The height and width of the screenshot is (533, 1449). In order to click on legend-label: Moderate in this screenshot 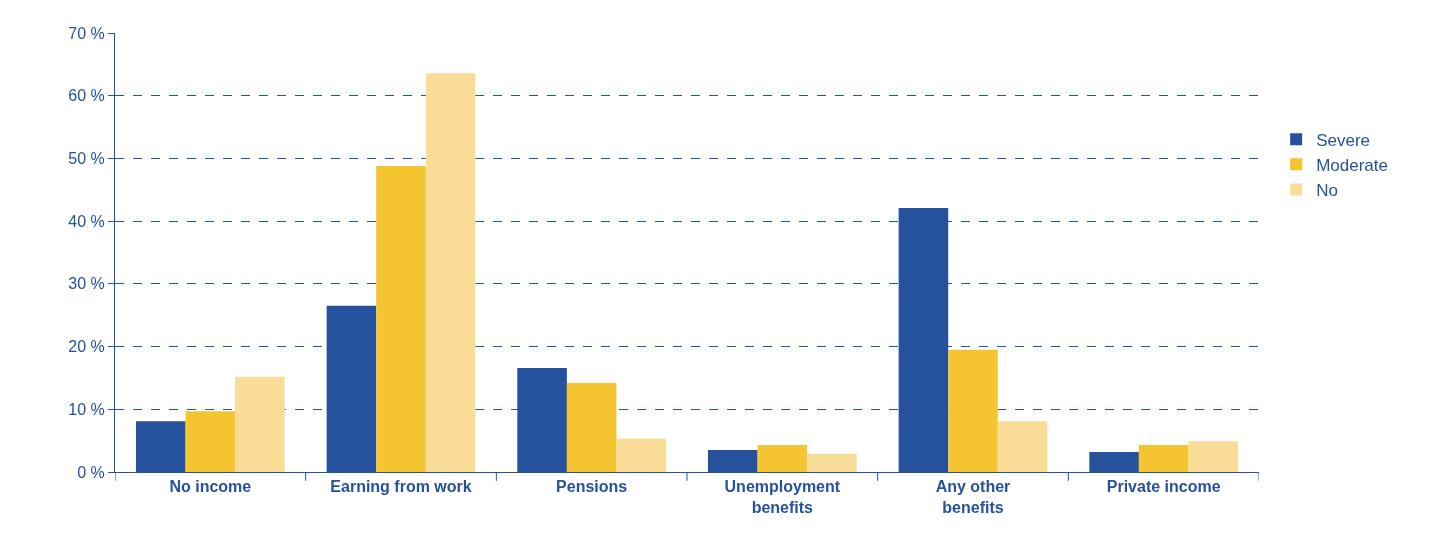, I will do `click(1352, 165)`.